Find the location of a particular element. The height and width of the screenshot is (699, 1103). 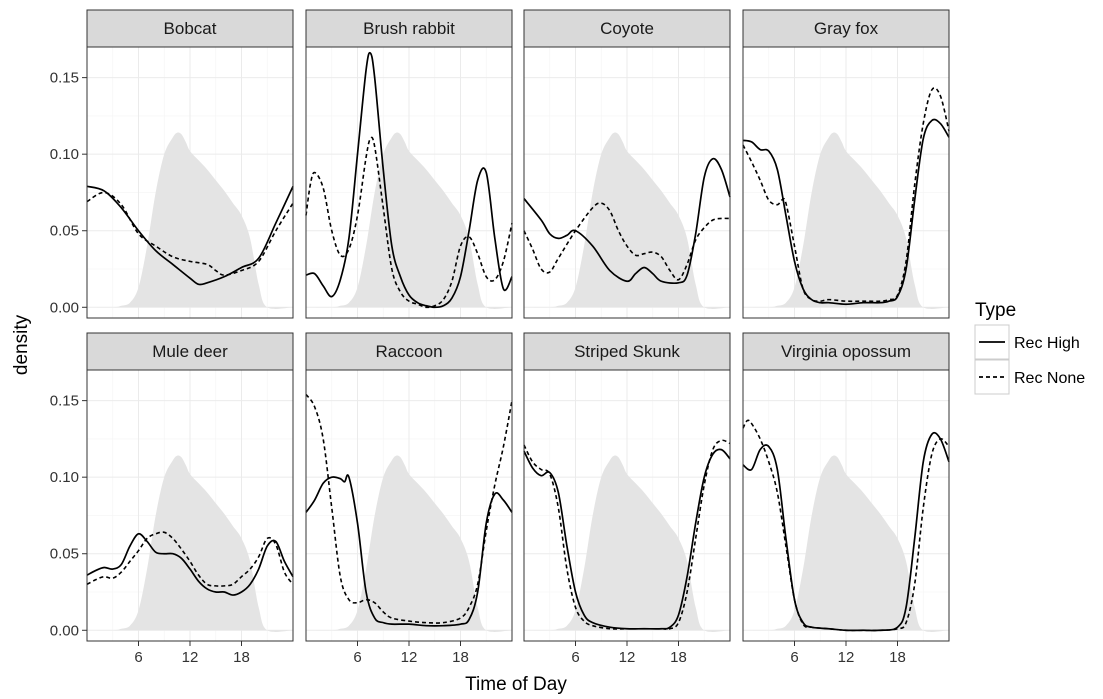

panel-brush-rabbit: Brush rabbit is located at coordinates (409, 164).